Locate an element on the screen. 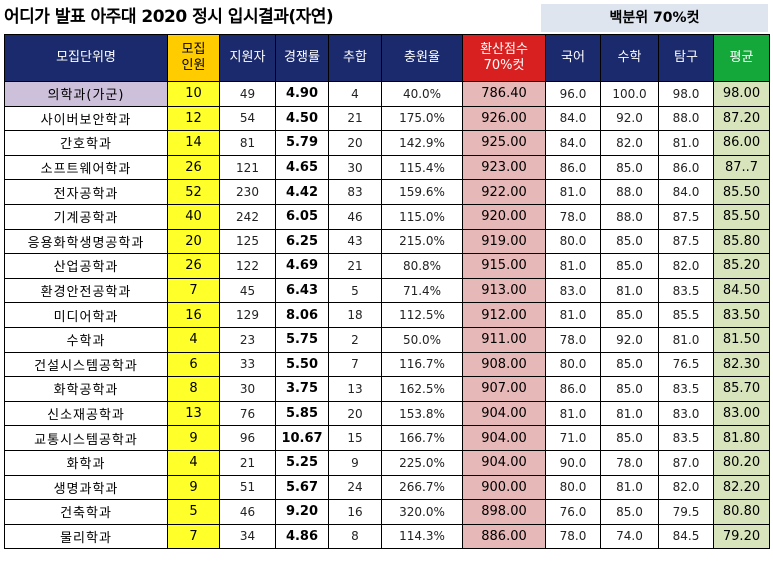 The height and width of the screenshot is (561, 773). cell-quota: 4 is located at coordinates (193, 339).